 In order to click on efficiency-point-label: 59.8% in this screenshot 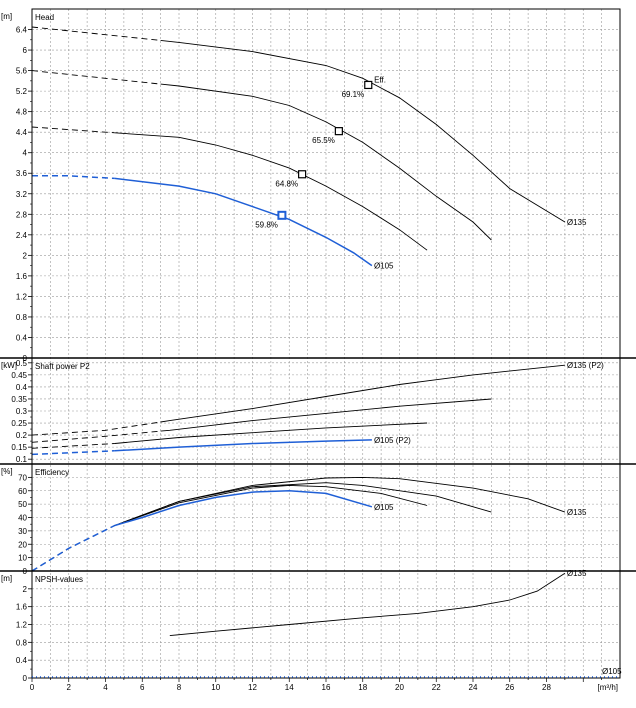, I will do `click(266, 224)`.